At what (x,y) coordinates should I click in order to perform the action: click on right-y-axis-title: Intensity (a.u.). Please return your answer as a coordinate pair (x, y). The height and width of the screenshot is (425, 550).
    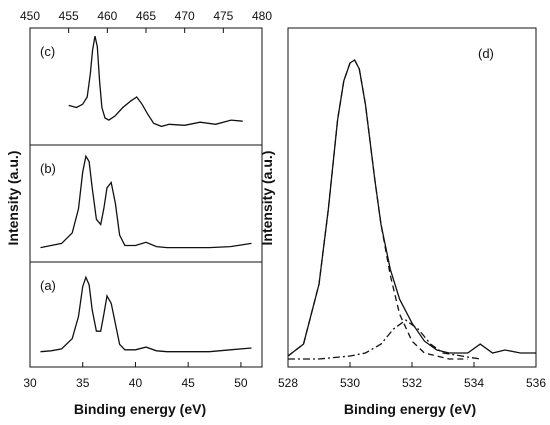
    Looking at the image, I should click on (267, 198).